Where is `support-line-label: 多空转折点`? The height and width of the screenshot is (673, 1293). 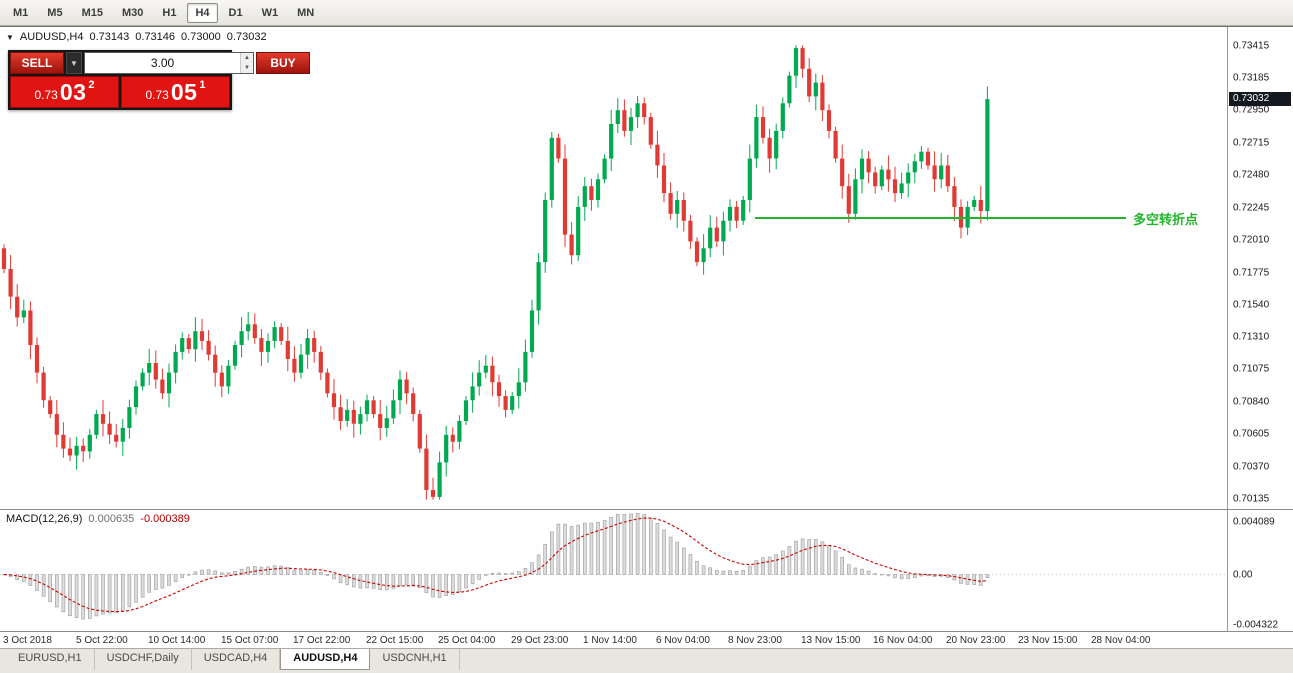 support-line-label: 多空转折点 is located at coordinates (1166, 219).